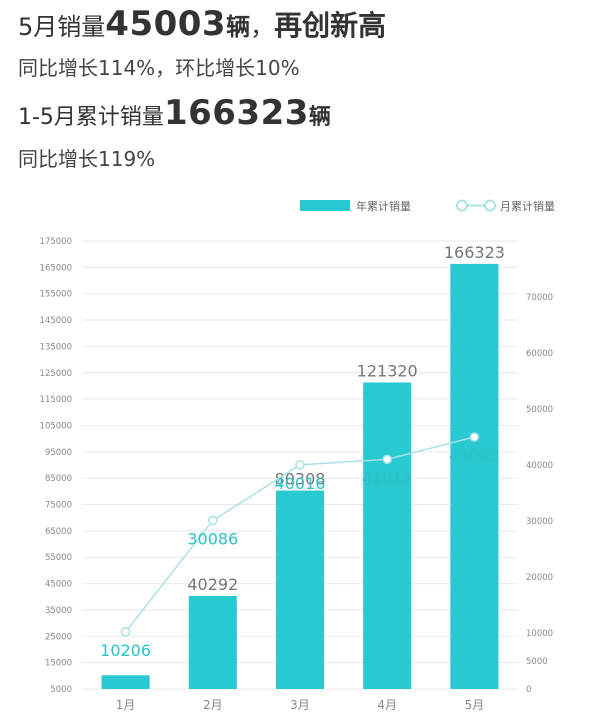 This screenshot has width=600, height=726. What do you see at coordinates (539, 466) in the screenshot?
I see `right-axis-tick-label: 40000` at bounding box center [539, 466].